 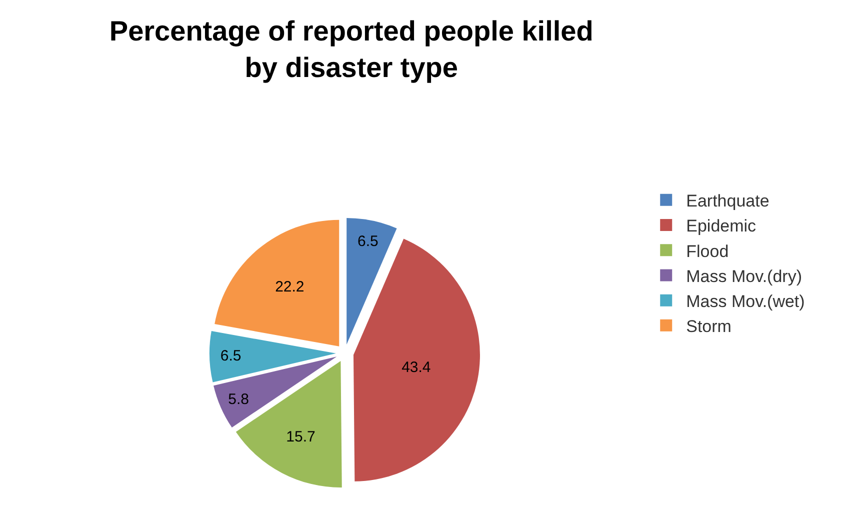 I want to click on chart-title: Percentage of reported people killed by disaster type, so click(x=351, y=49).